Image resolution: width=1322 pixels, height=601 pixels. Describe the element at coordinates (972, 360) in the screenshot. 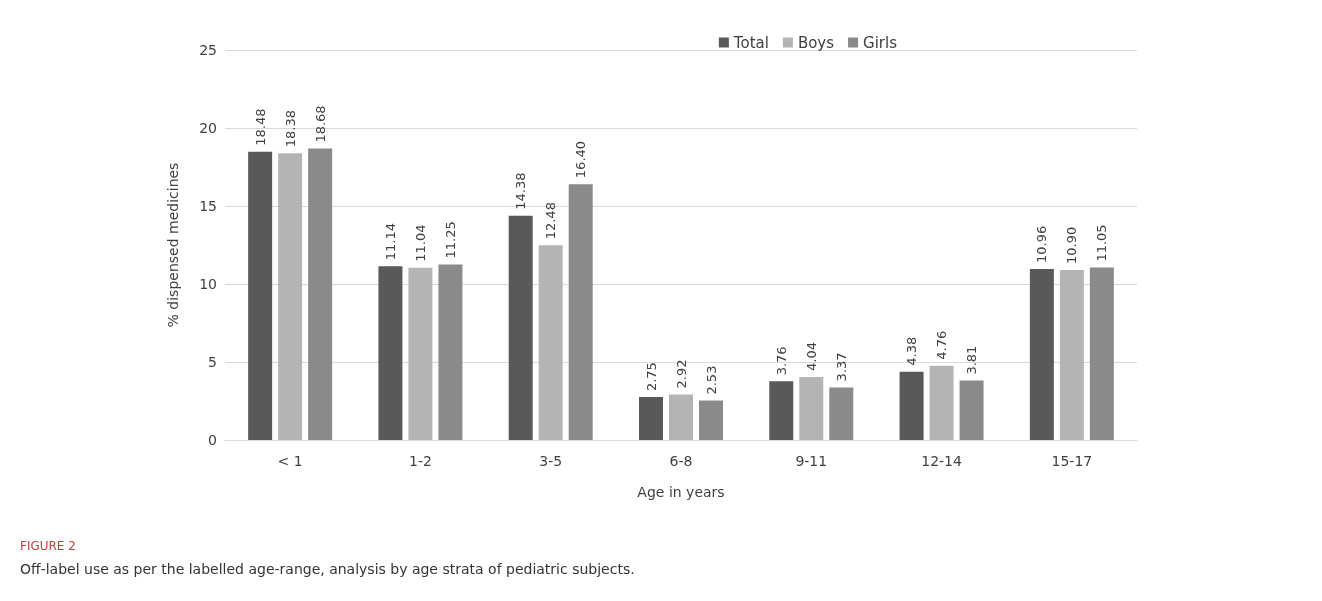

I see `data-label: 3.81` at that location.